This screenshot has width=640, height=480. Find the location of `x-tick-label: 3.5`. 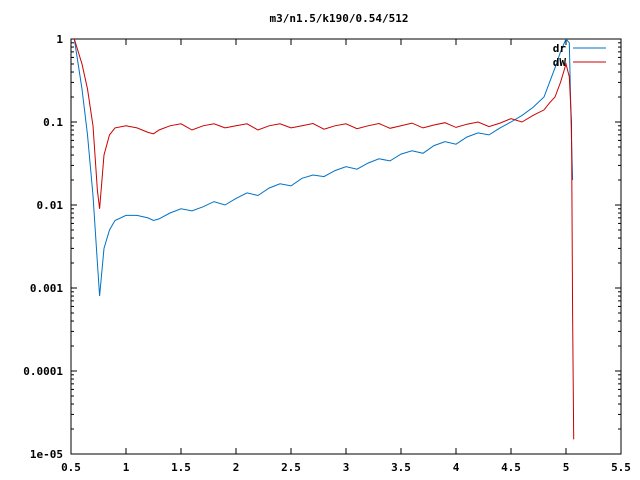

x-tick-label: 3.5 is located at coordinates (401, 467).